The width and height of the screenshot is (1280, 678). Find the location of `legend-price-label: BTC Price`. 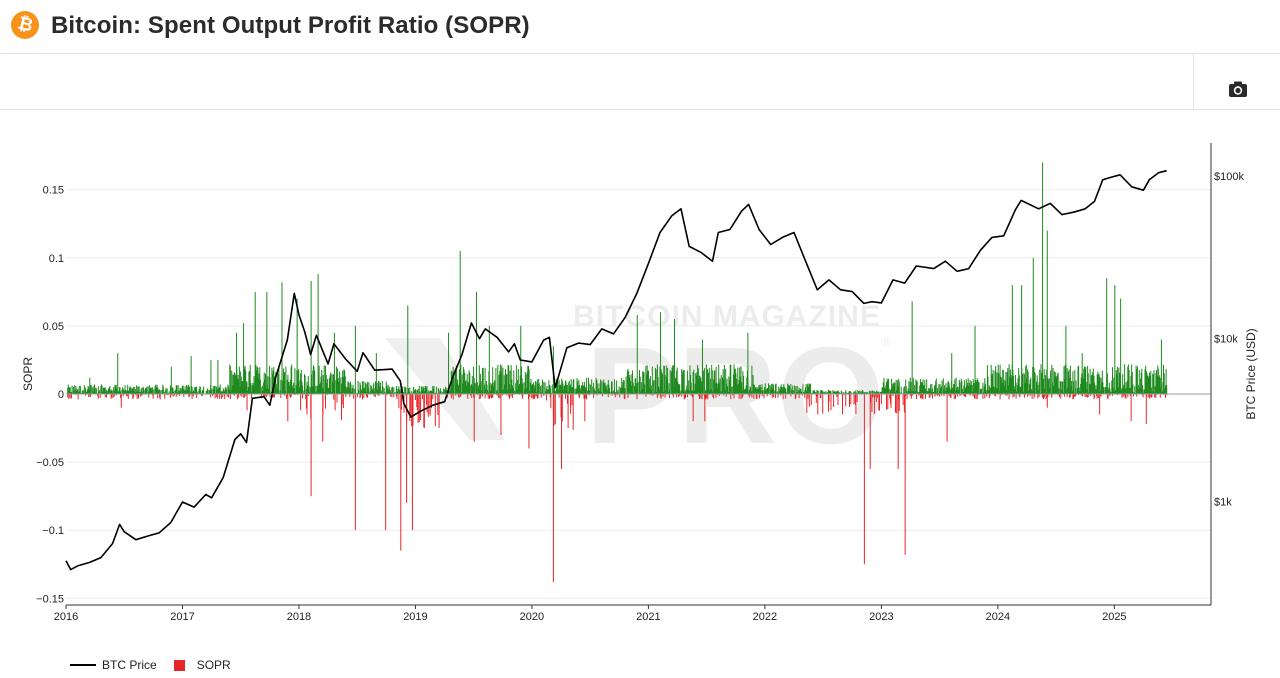

legend-price-label: BTC Price is located at coordinates (129, 665).